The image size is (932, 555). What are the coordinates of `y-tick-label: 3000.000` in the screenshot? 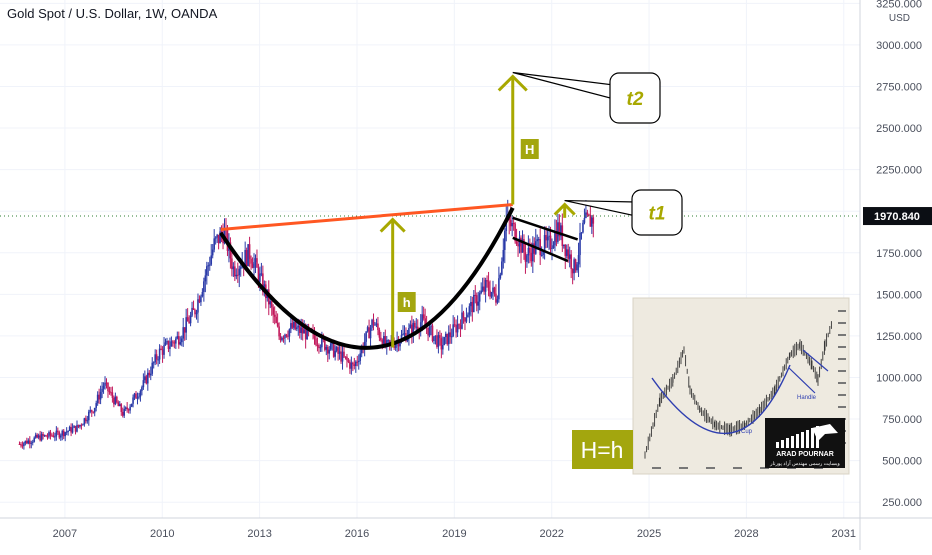 It's located at (899, 46).